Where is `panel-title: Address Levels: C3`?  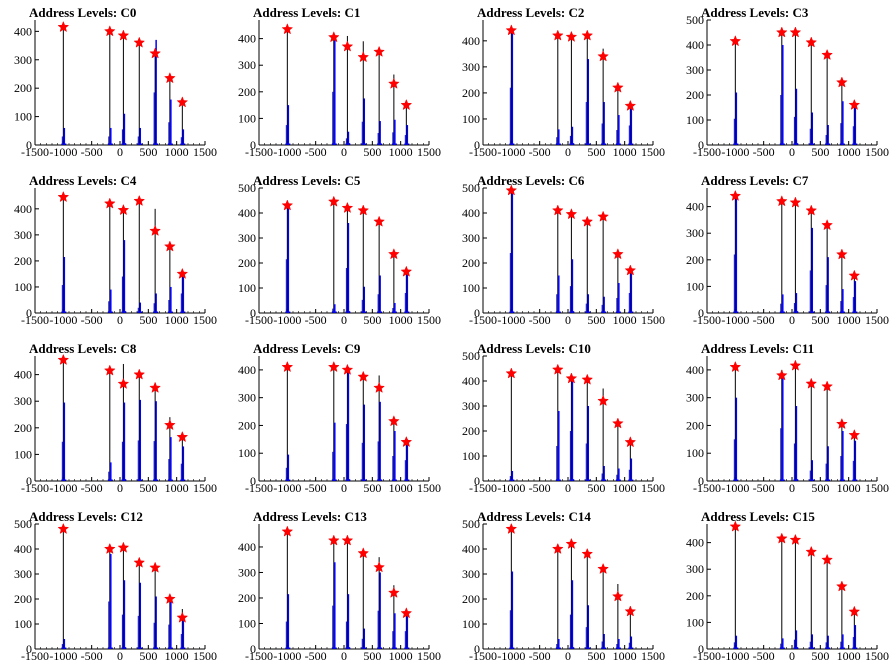 panel-title: Address Levels: C3 is located at coordinates (755, 12).